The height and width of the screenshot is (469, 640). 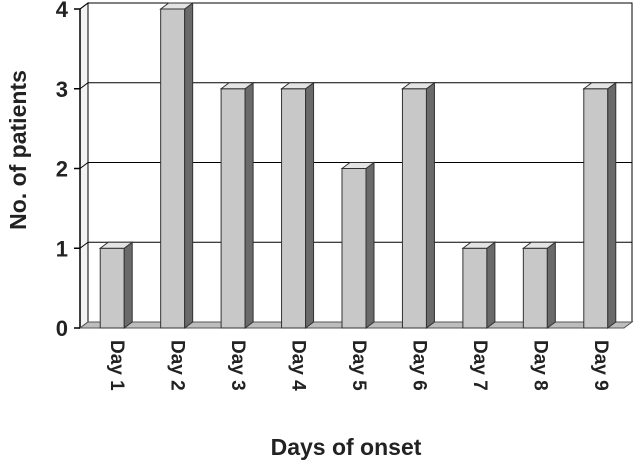 What do you see at coordinates (237, 365) in the screenshot?
I see `x-tick-label: Day 3` at bounding box center [237, 365].